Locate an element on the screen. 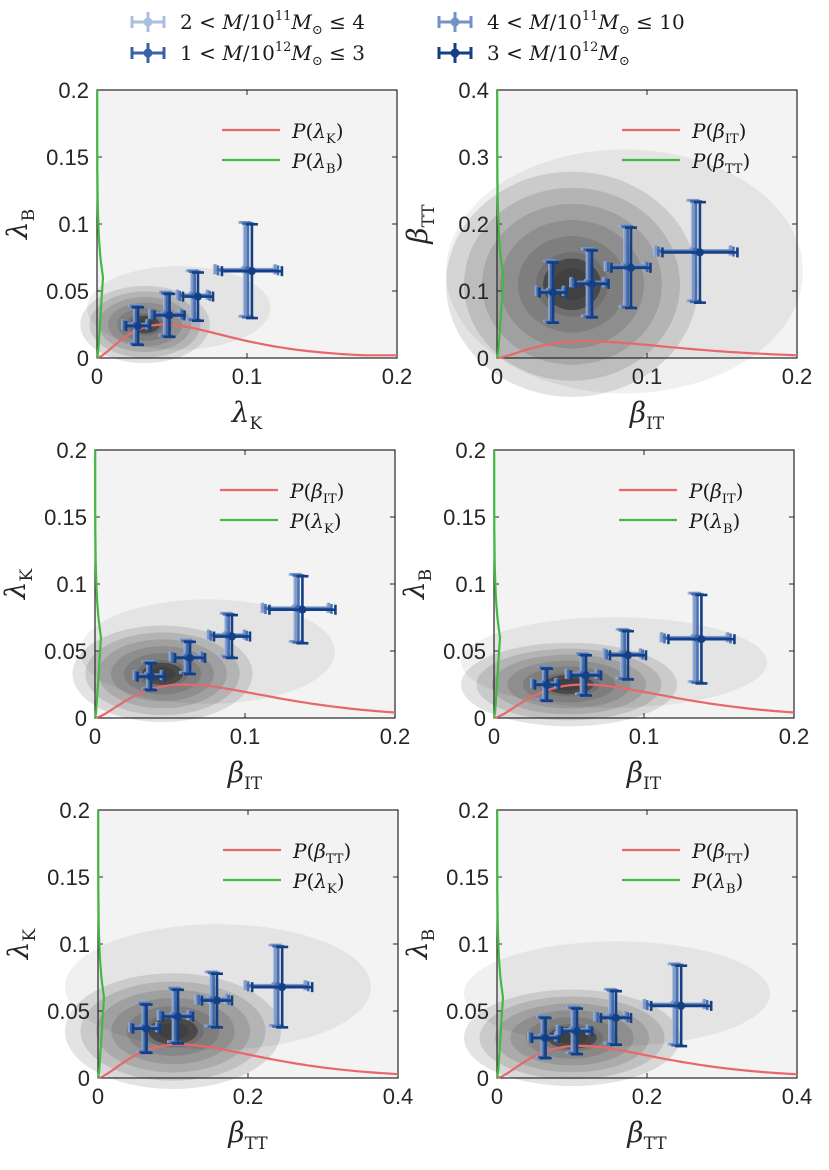 The width and height of the screenshot is (829, 1170). legend-entry-s4: 3 < M/1012M⊙ is located at coordinates (533, 54).